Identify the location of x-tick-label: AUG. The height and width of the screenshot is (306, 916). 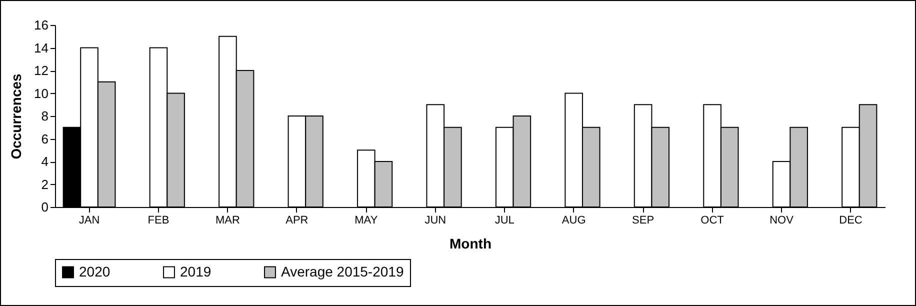
(574, 220).